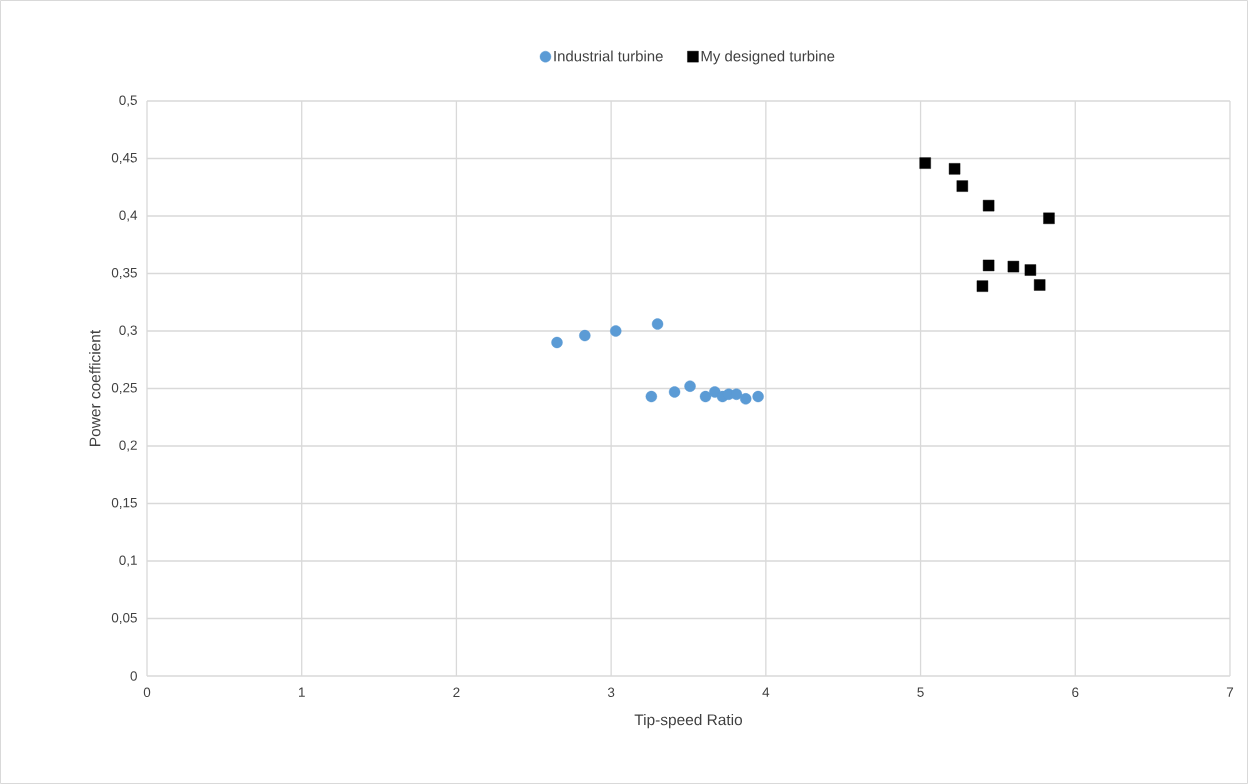 The image size is (1248, 784). Describe the element at coordinates (128, 216) in the screenshot. I see `y-tick-label: 0,4` at that location.